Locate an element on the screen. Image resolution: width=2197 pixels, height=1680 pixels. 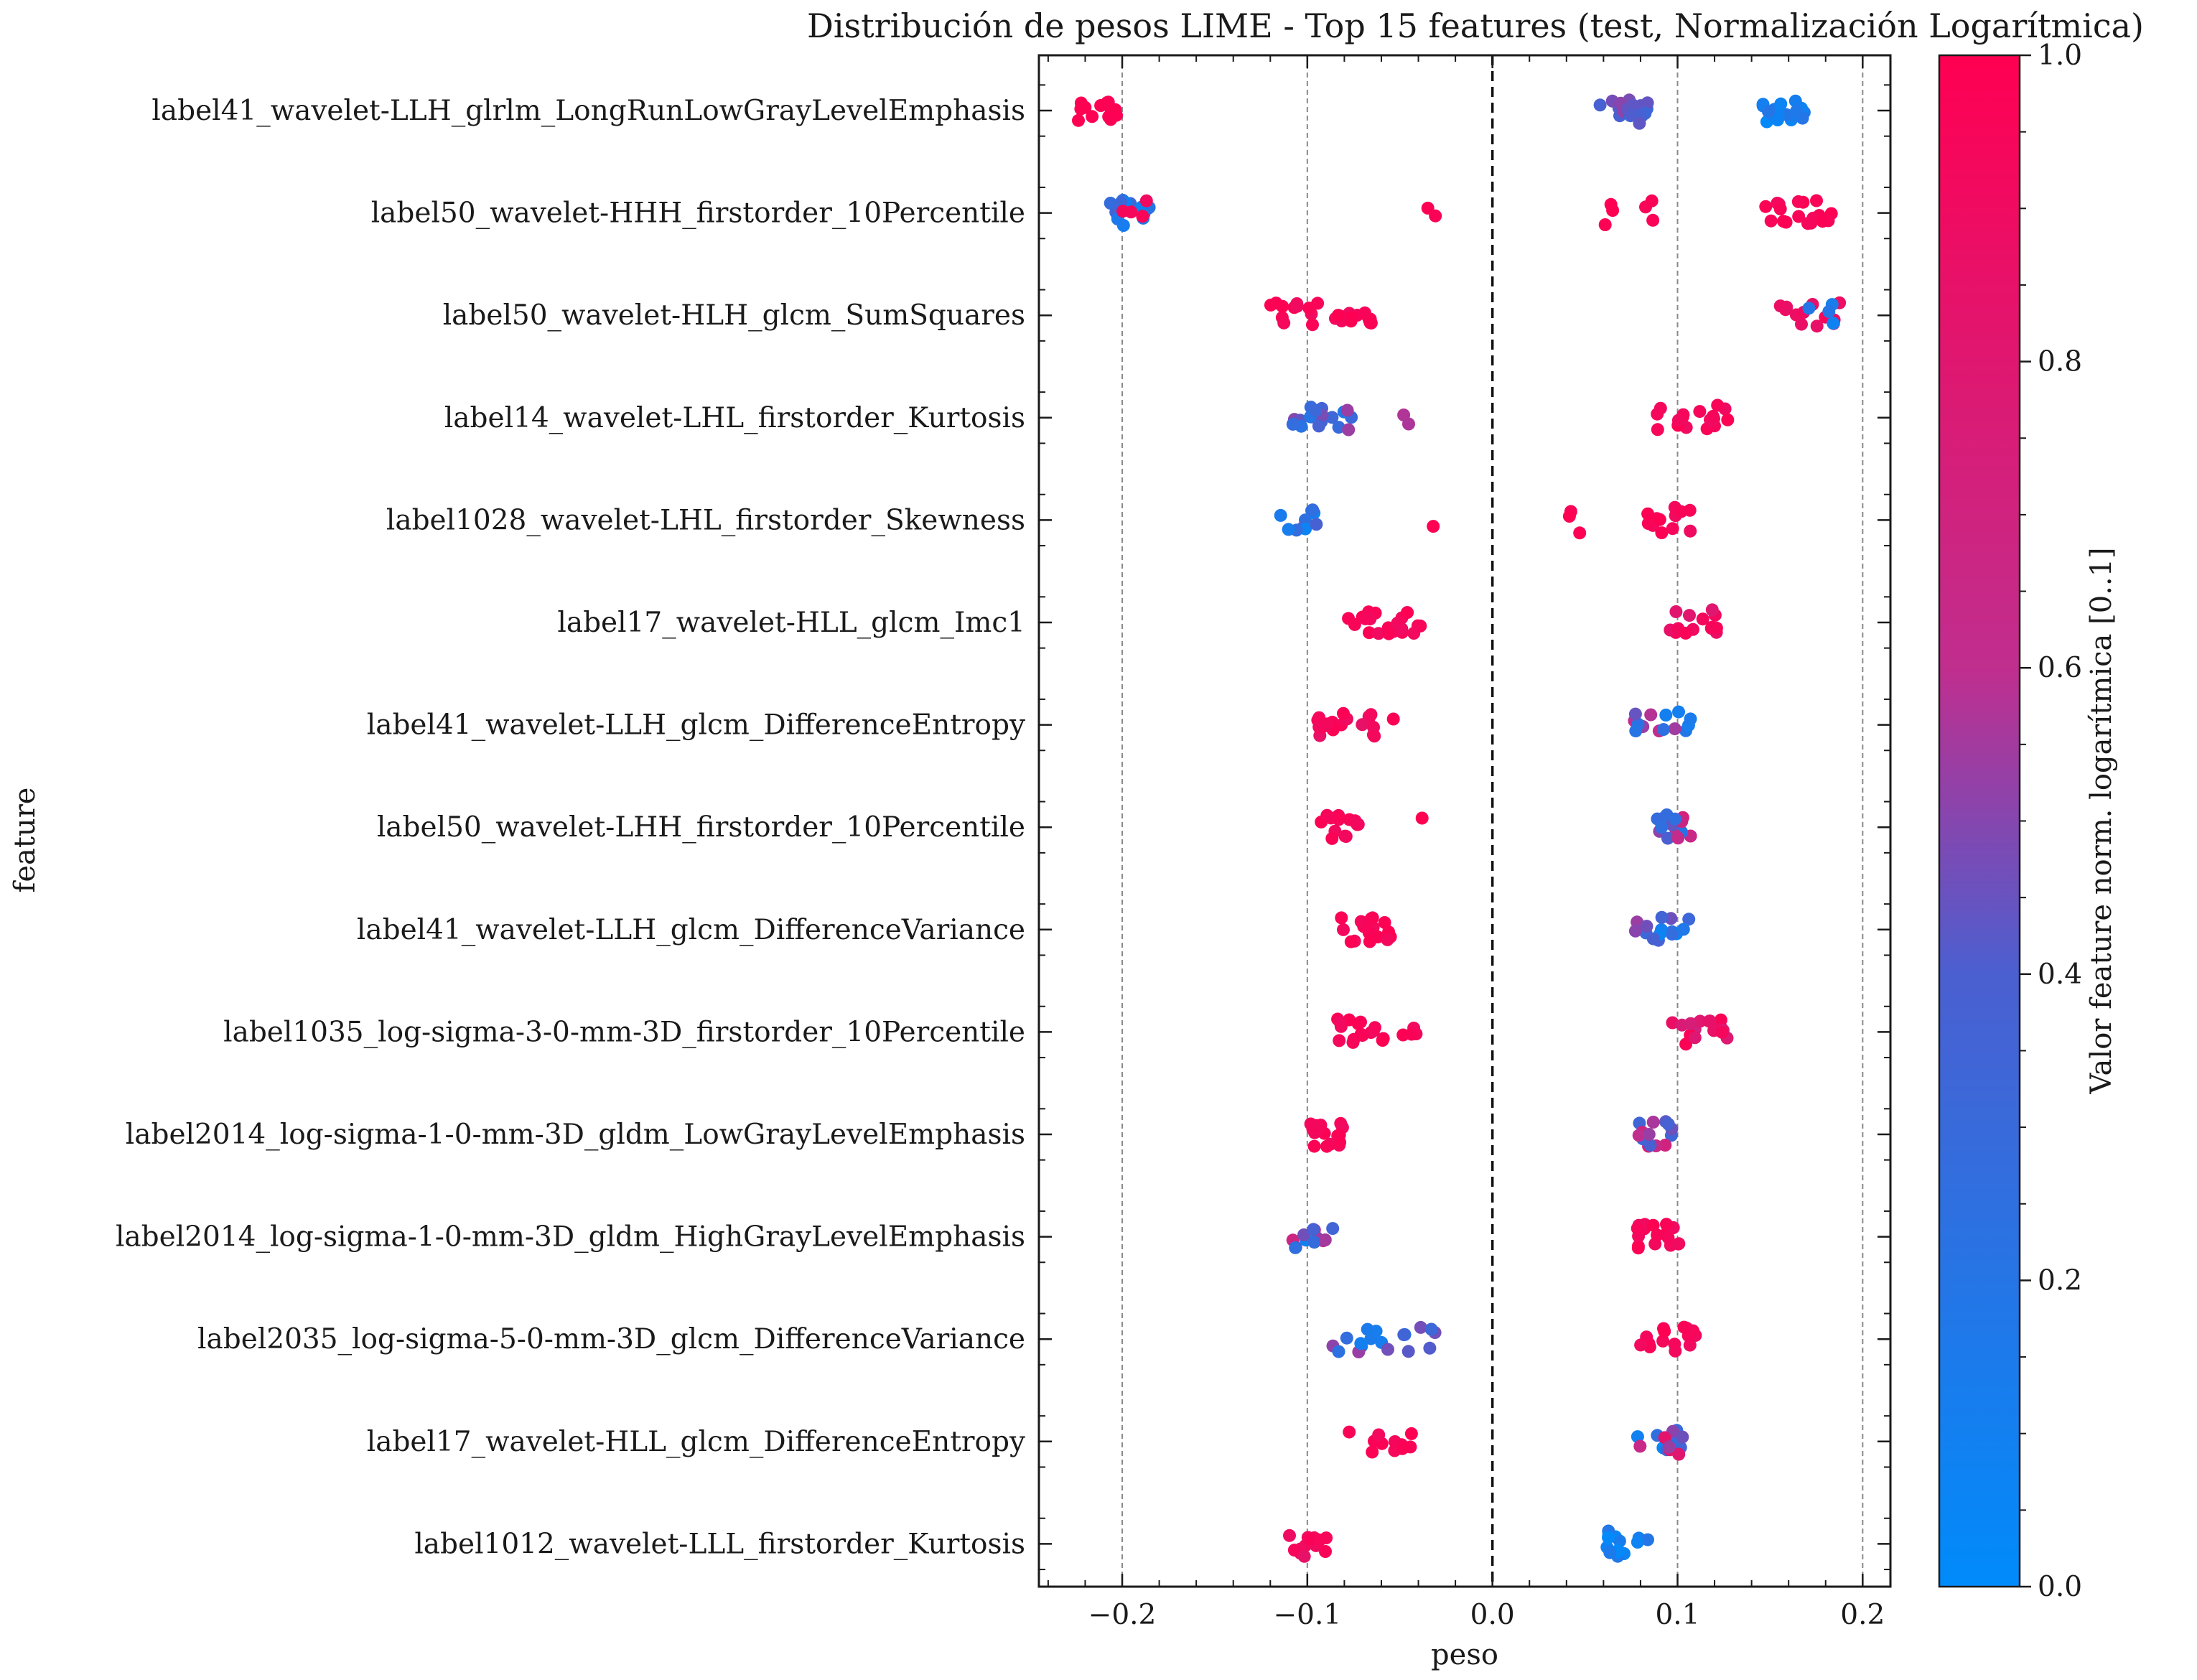
x-tick-label: 0.1 is located at coordinates (1677, 1615).